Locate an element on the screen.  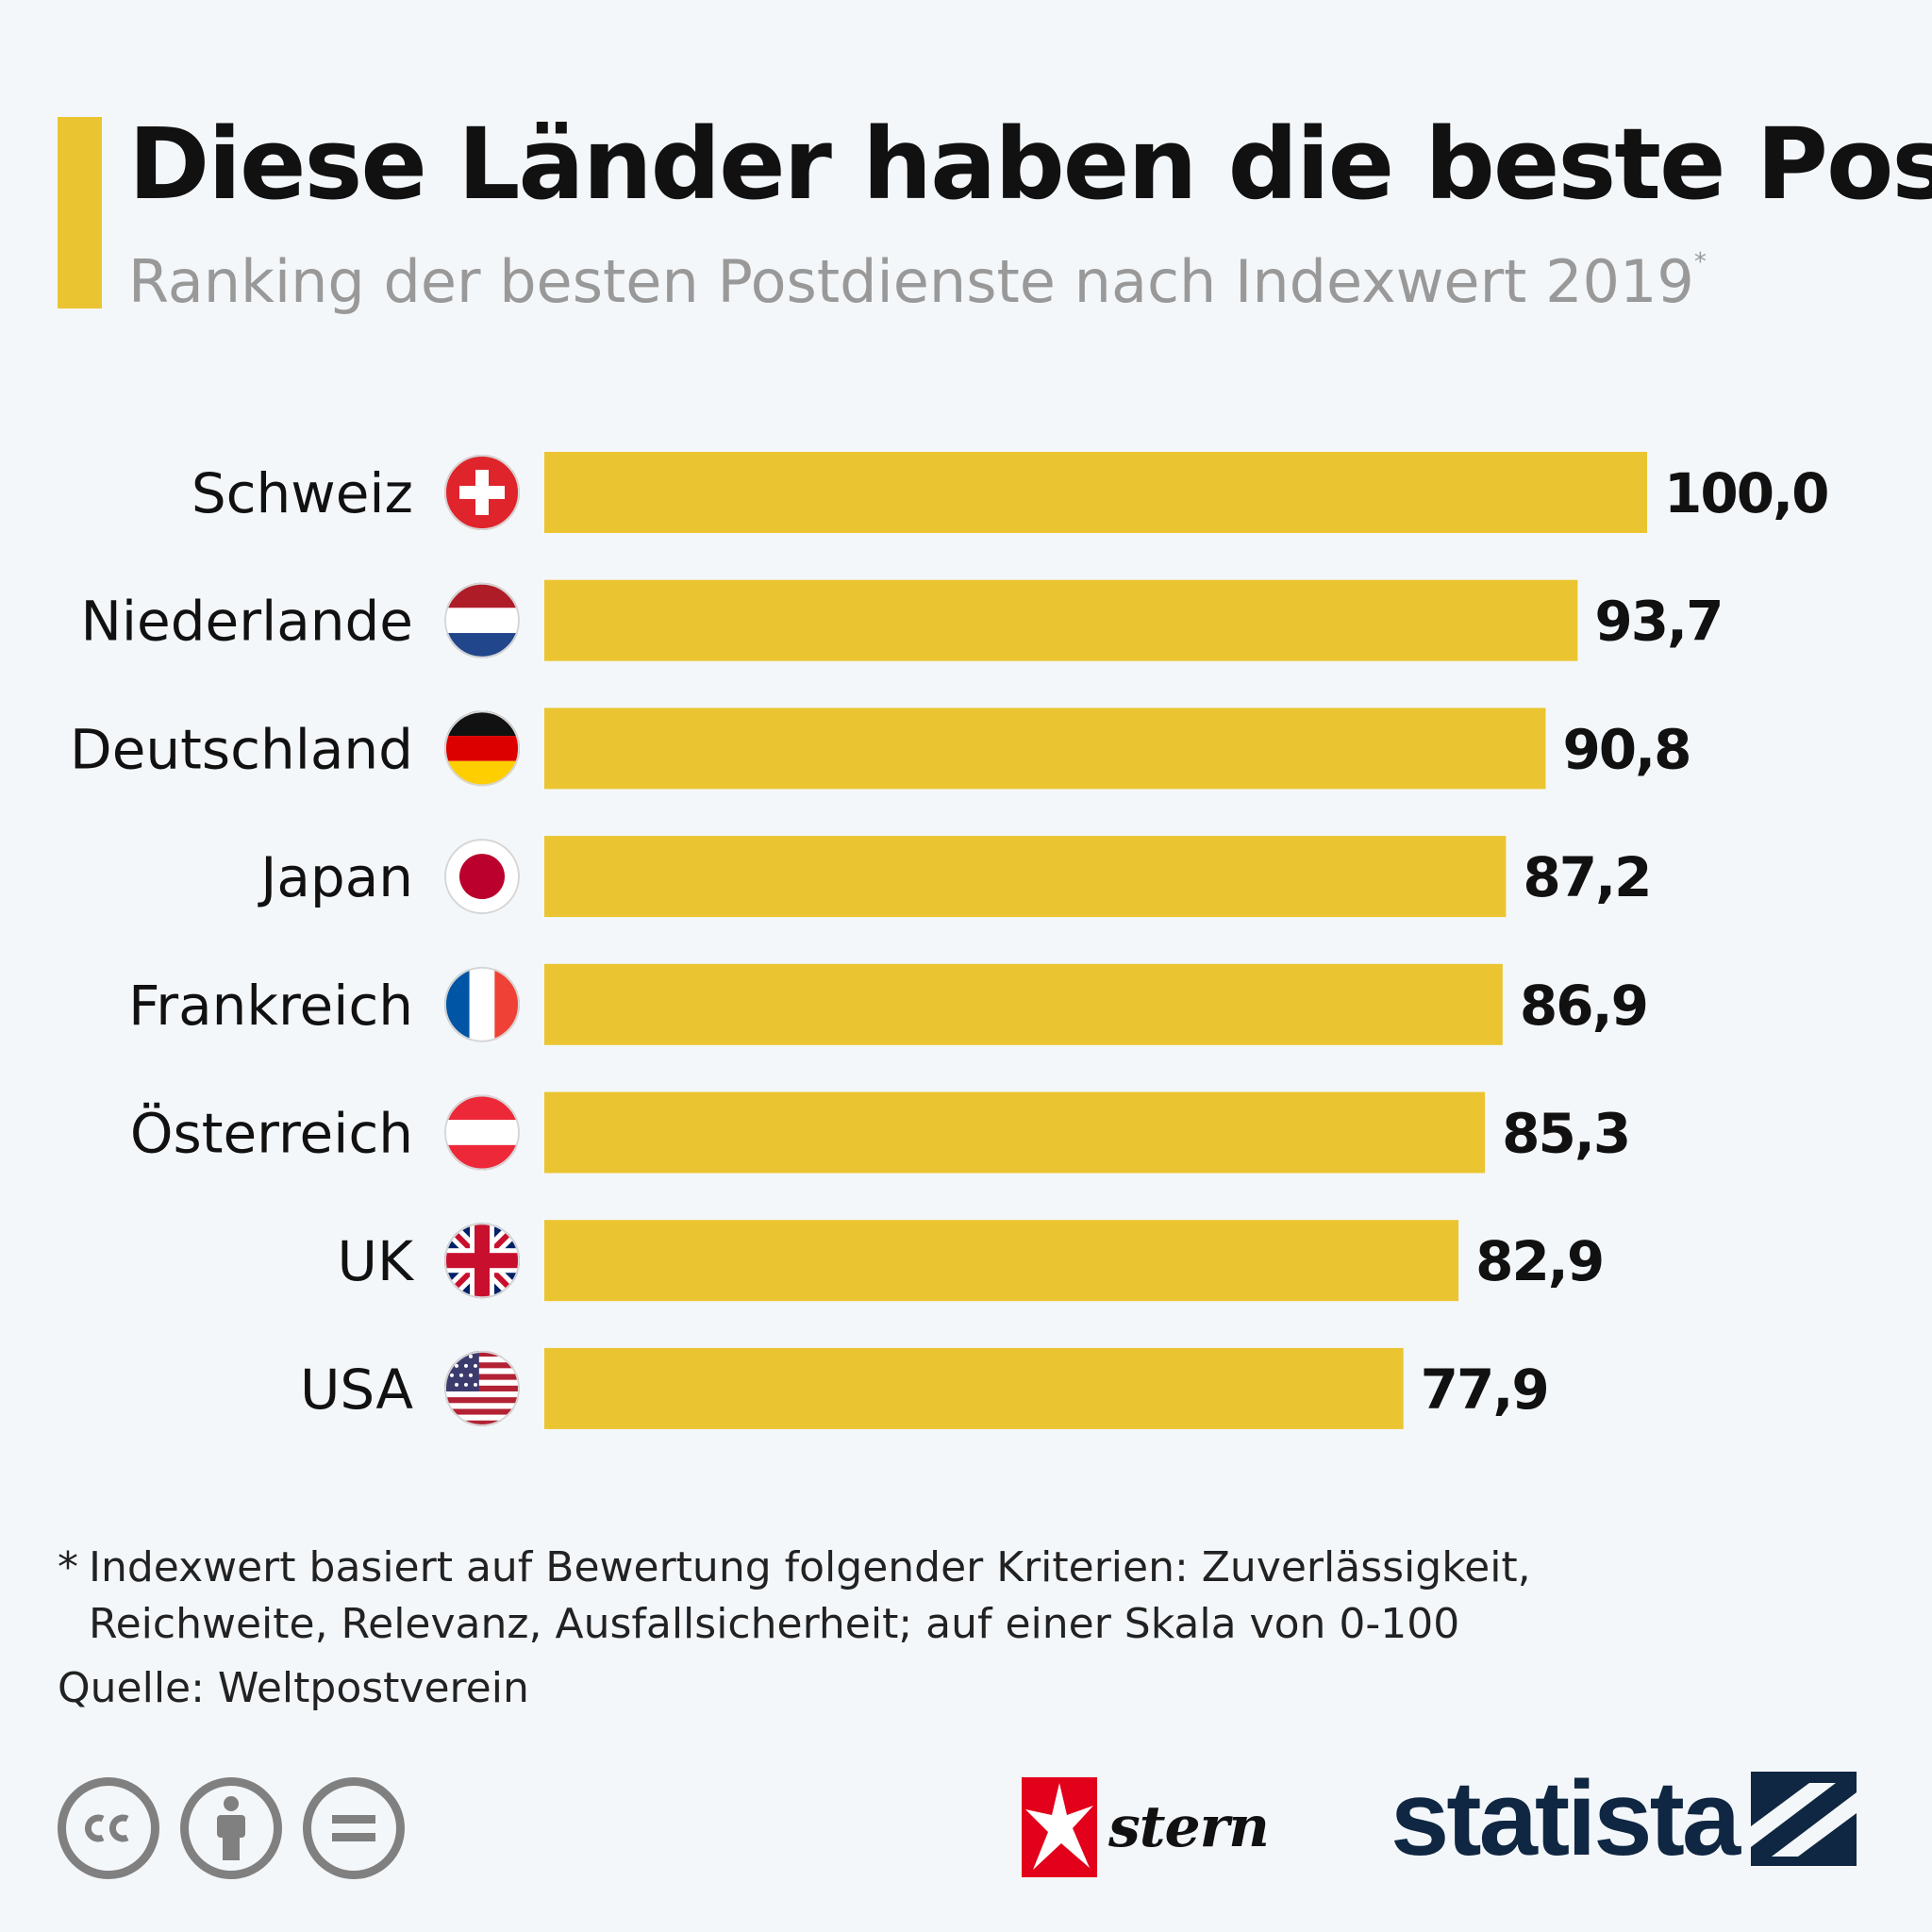
value-label: 77,9 is located at coordinates (1484, 1390).